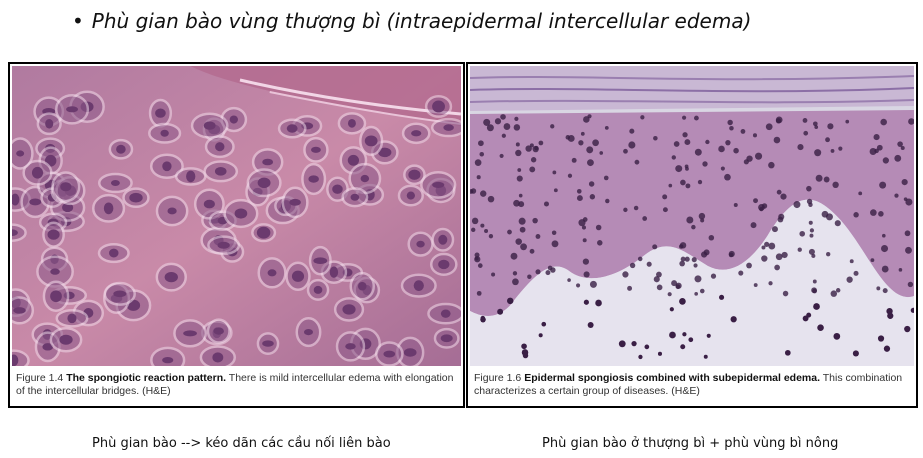 This screenshot has height=458, width=923. Describe the element at coordinates (498, 378) in the screenshot. I see `figure-label-right: Figure 1.6` at that location.